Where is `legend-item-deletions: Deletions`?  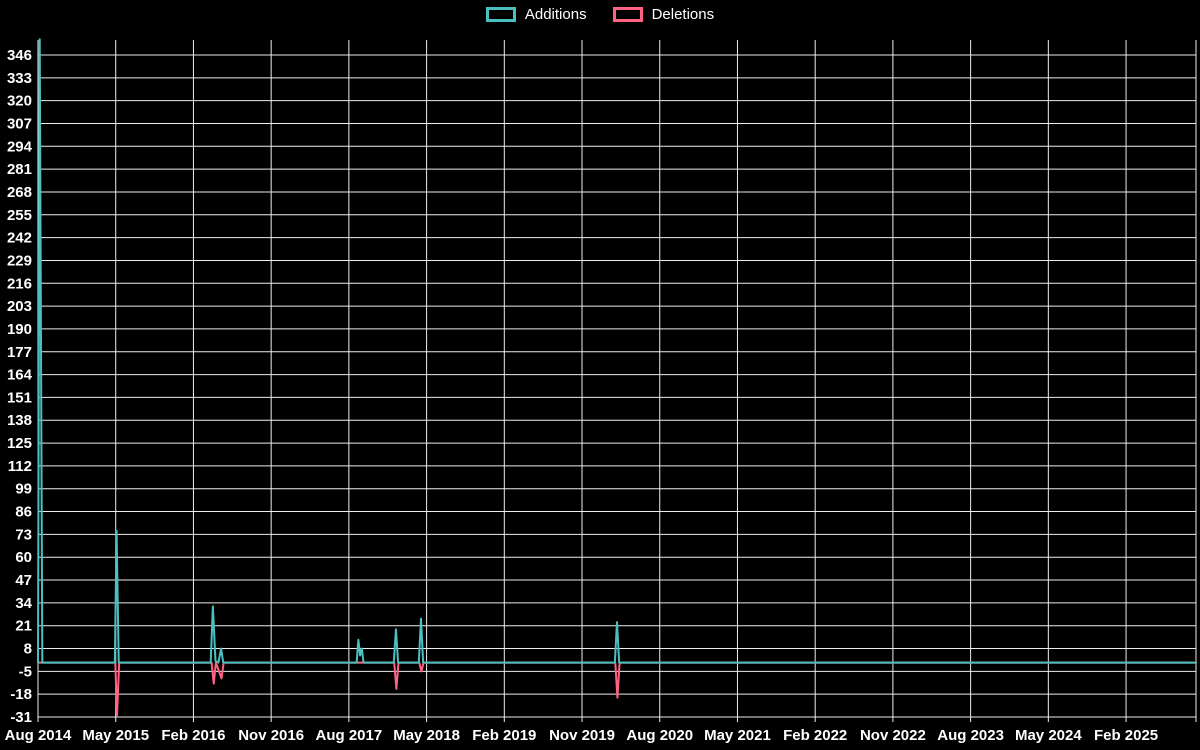
legend-item-deletions: Deletions is located at coordinates (663, 14).